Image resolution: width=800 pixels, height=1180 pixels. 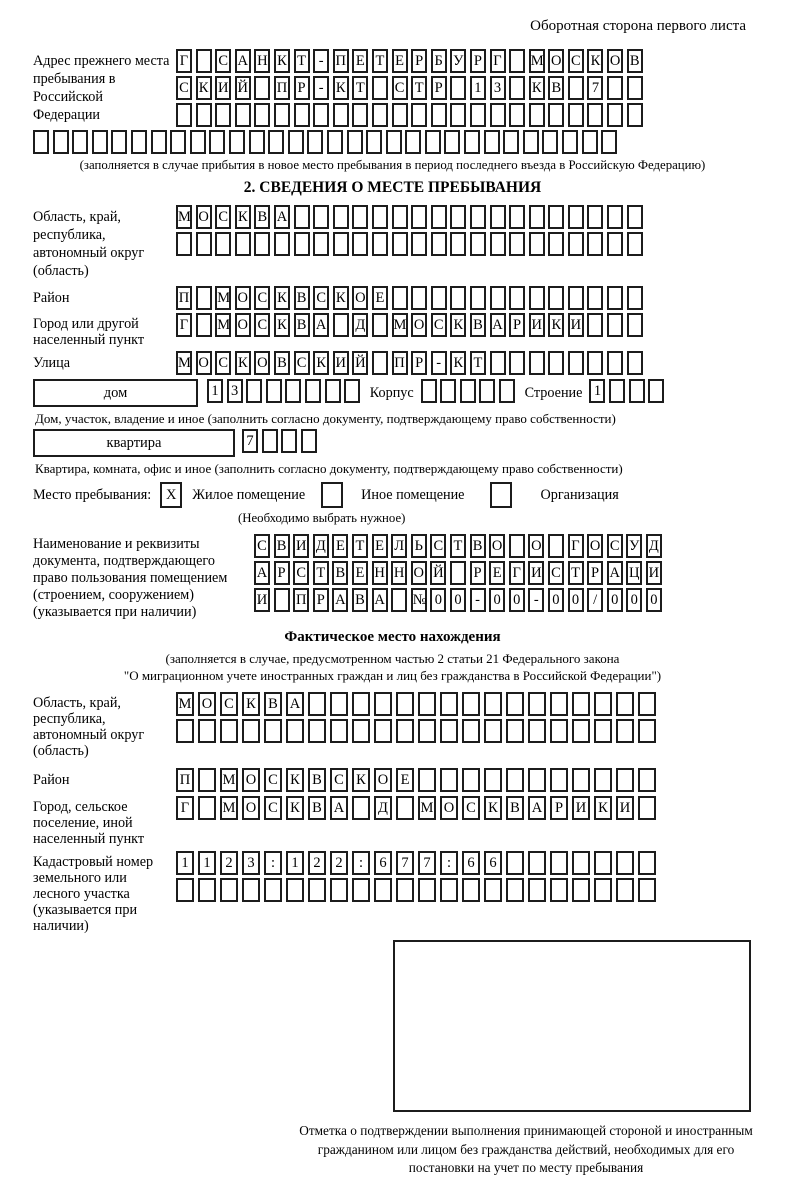 I want to click on char-cell: Й, so click(x=438, y=573).